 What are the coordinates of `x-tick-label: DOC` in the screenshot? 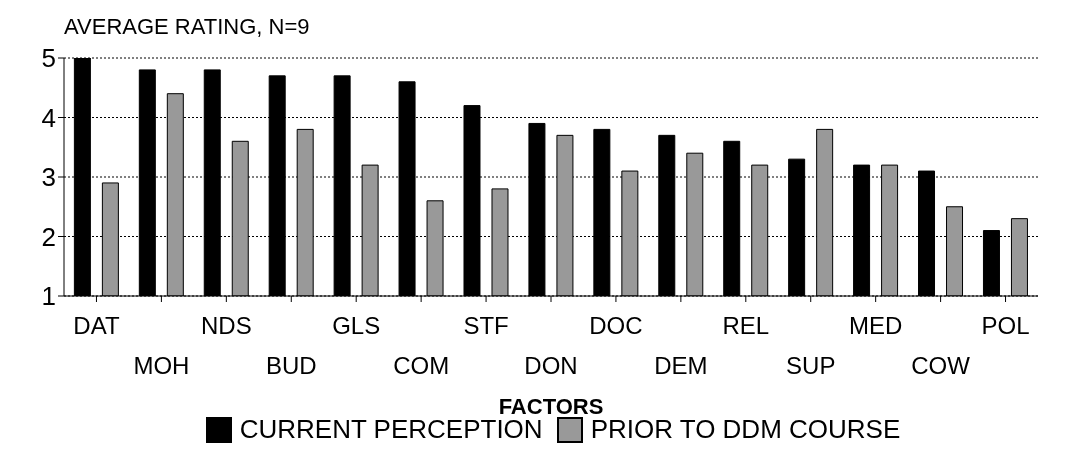 It's located at (616, 325).